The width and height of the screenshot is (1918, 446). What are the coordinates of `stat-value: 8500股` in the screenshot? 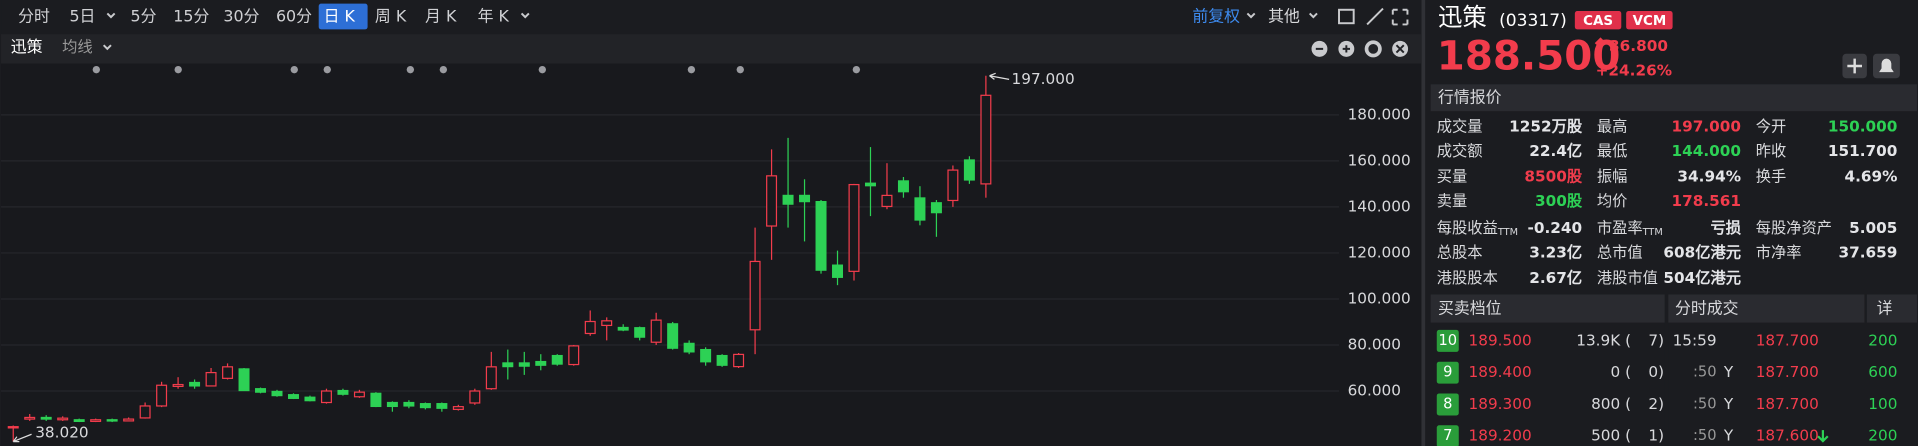 It's located at (1553, 177).